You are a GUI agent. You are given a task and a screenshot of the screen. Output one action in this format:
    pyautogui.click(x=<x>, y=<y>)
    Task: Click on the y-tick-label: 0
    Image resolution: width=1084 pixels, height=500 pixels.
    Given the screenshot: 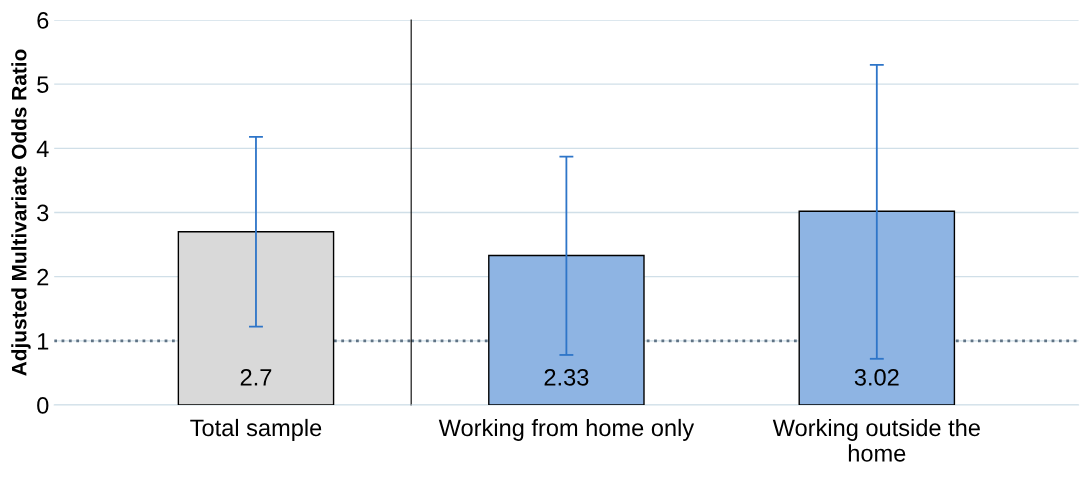 What is the action you would take?
    pyautogui.click(x=43, y=405)
    